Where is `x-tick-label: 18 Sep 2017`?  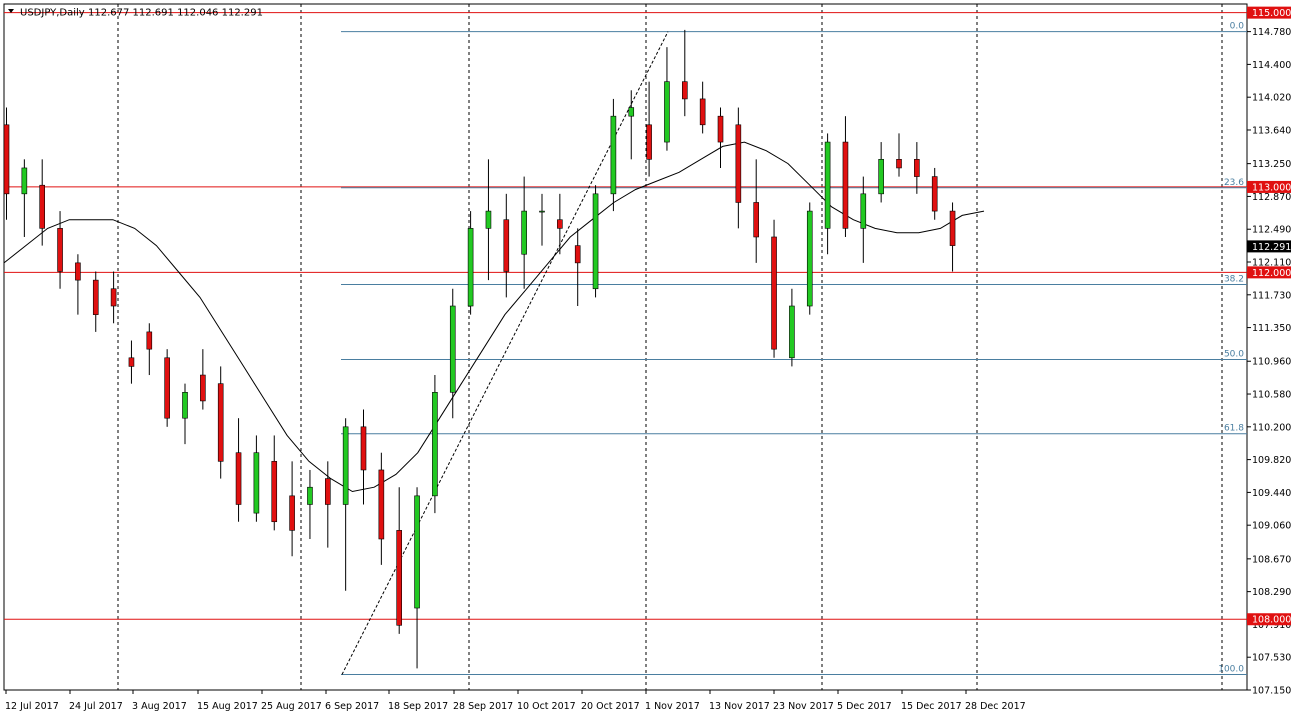
x-tick-label: 18 Sep 2017 is located at coordinates (418, 706).